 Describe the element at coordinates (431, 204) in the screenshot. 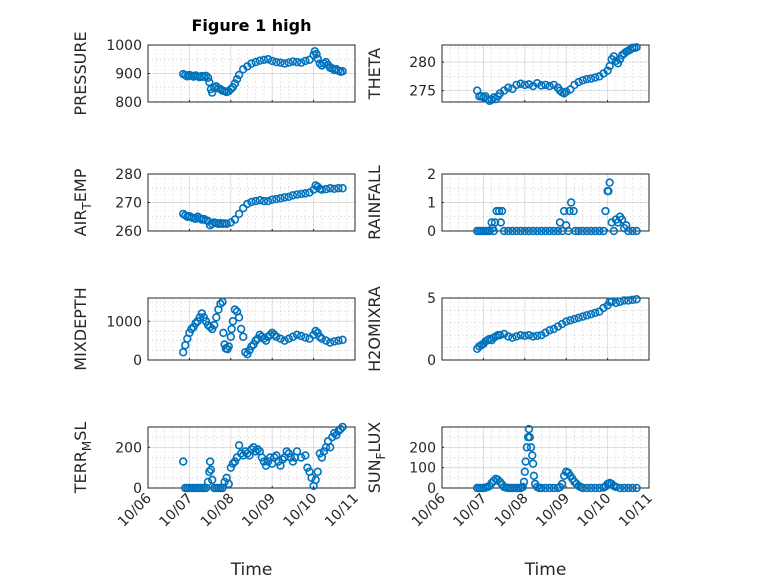

I see `y-tick-label: 1` at that location.